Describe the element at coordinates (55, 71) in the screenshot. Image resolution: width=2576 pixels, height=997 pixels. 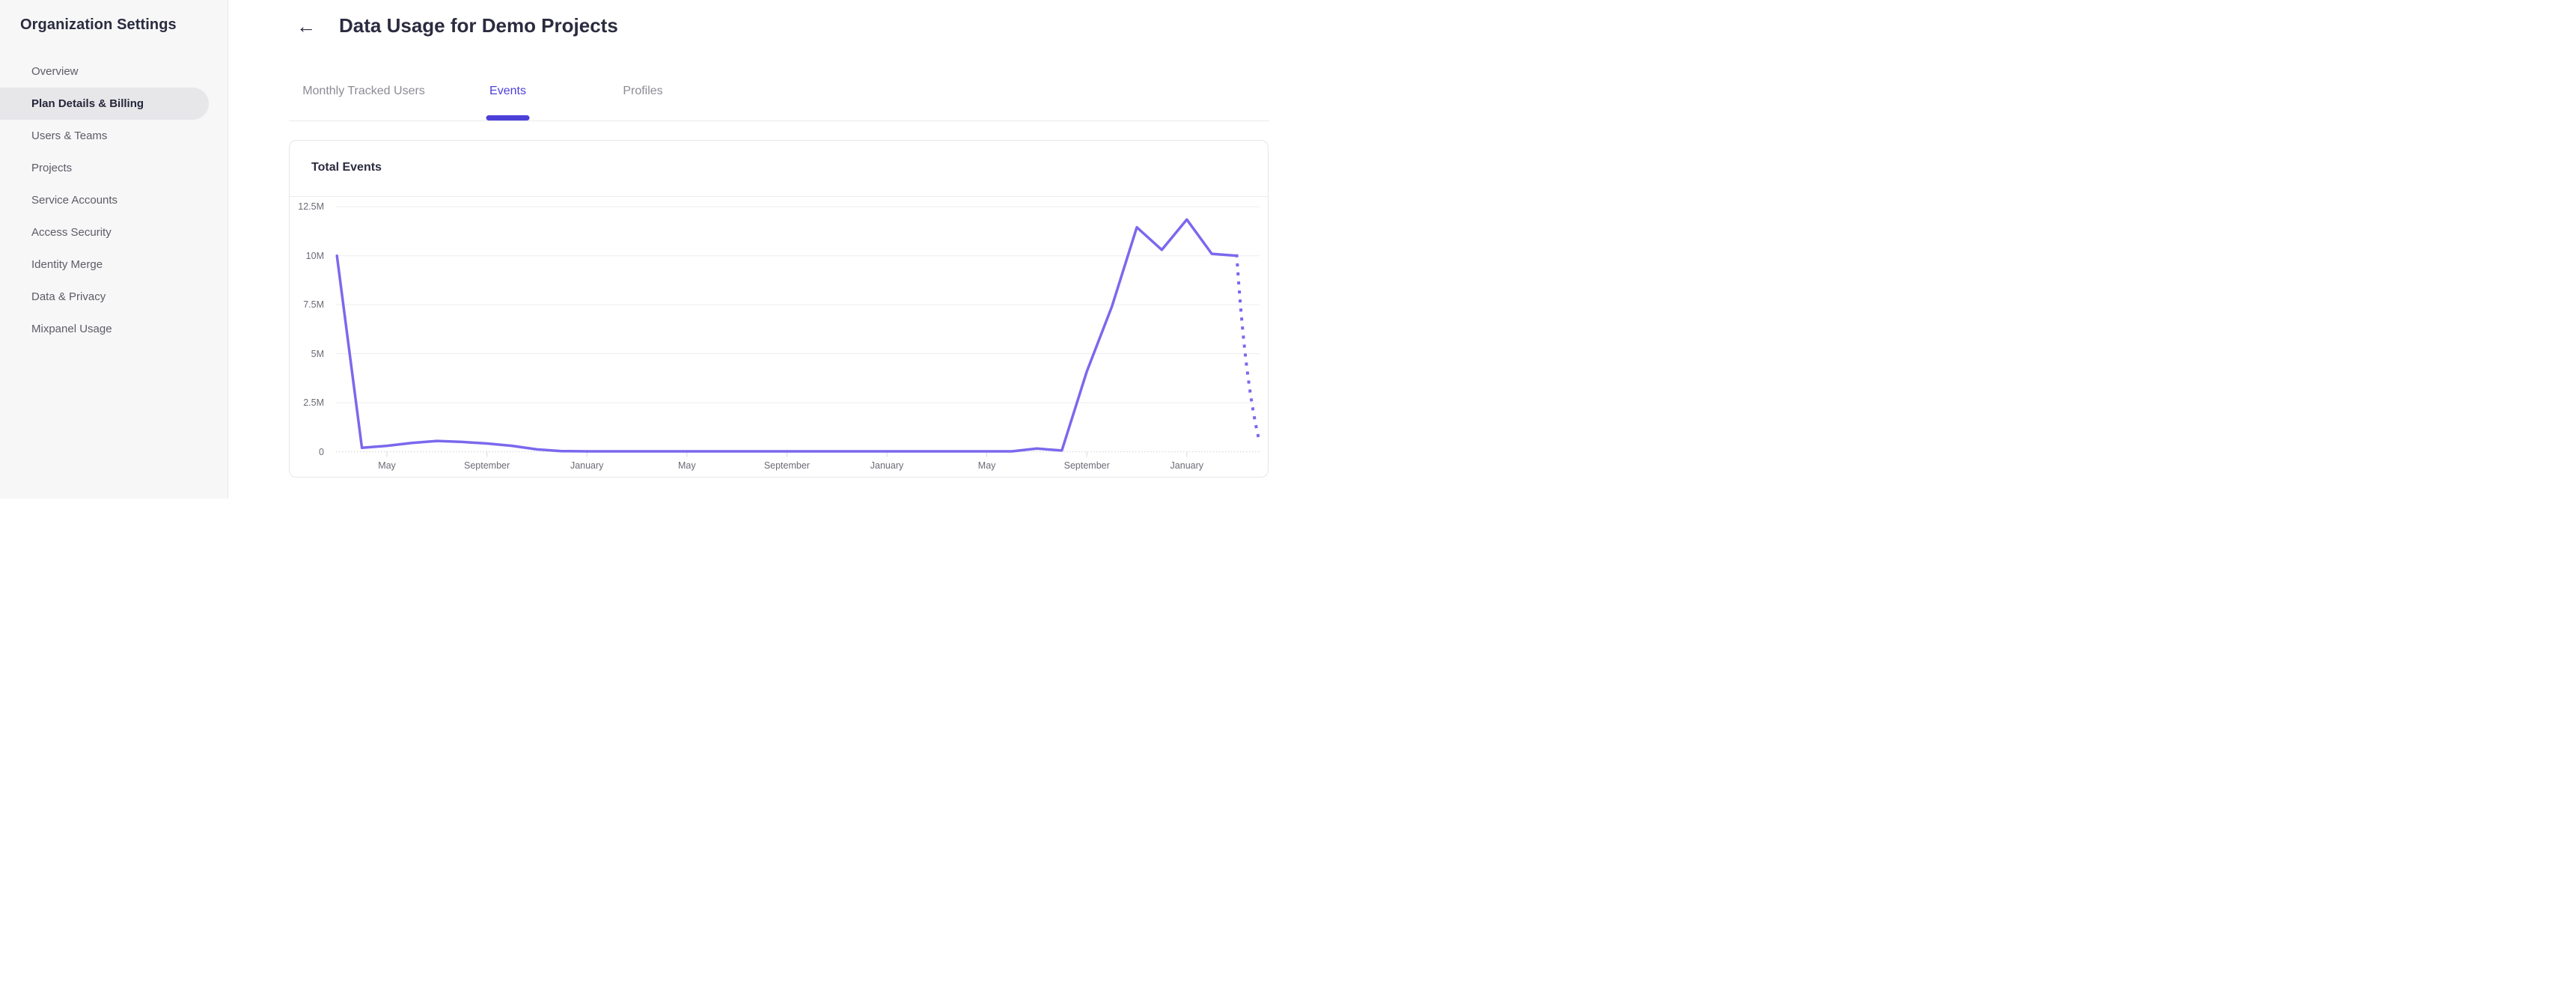
I see `sidebar-item-overview: Overview` at that location.